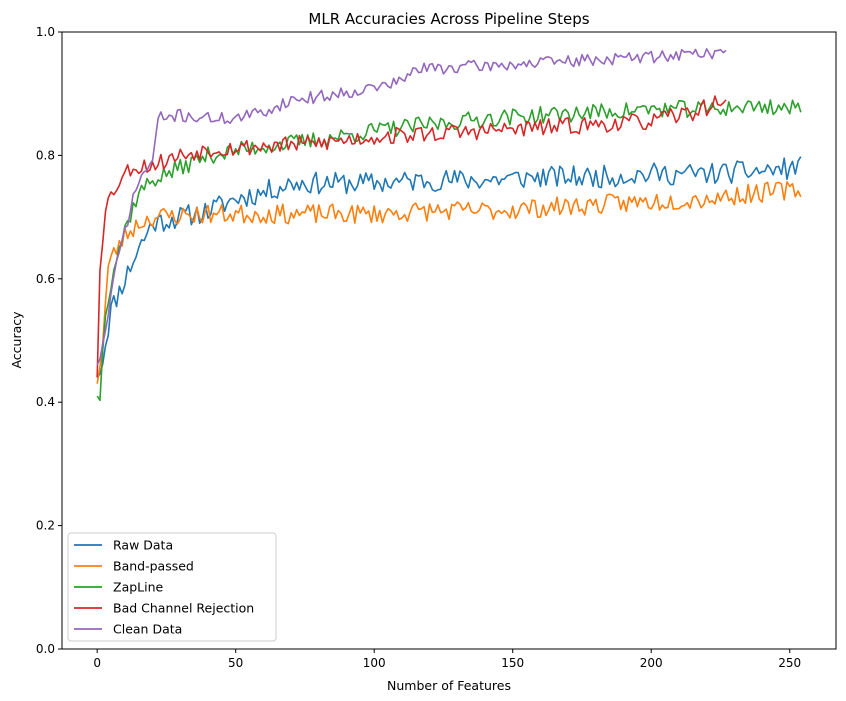  I want to click on legend-label: Bad Channel Rejection, so click(183, 608).